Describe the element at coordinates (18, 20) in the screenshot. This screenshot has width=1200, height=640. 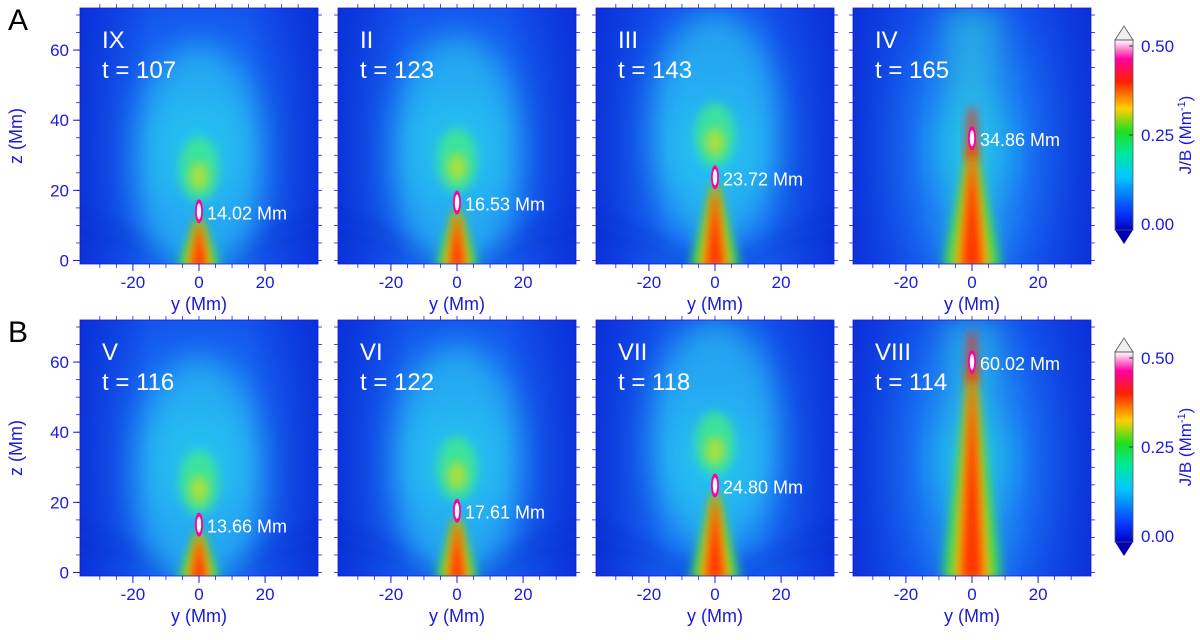
I see `row-label-a: A` at that location.